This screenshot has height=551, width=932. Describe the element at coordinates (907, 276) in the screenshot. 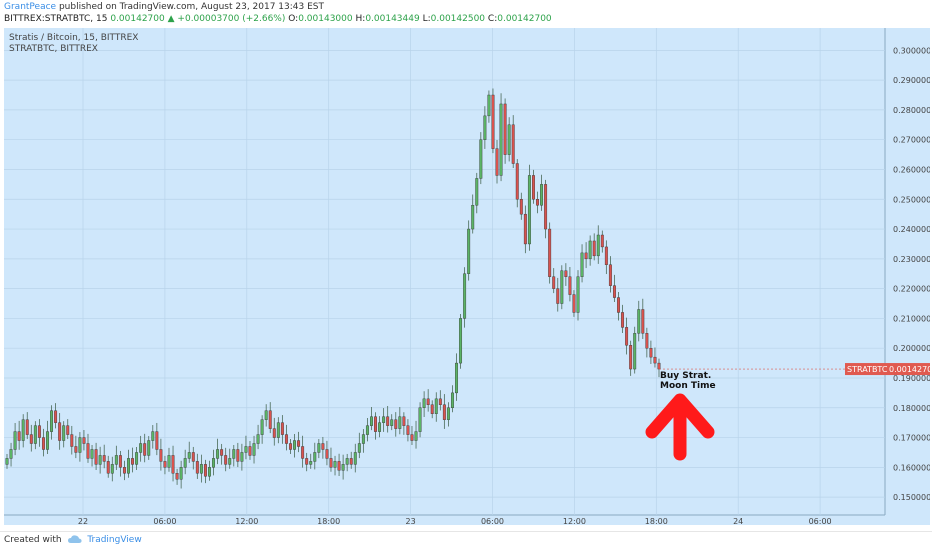

I see `price-axis` at that location.